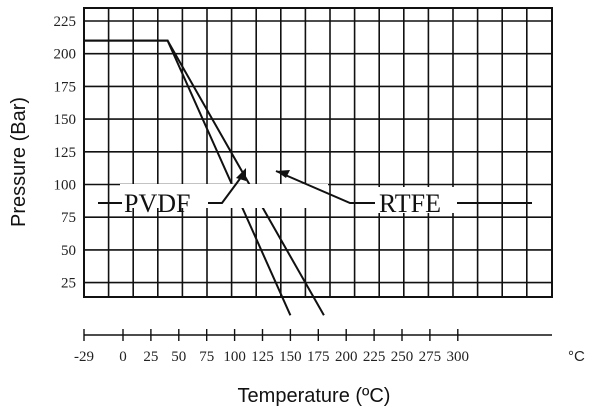  What do you see at coordinates (65, 120) in the screenshot?
I see `y-tick-label: 150` at bounding box center [65, 120].